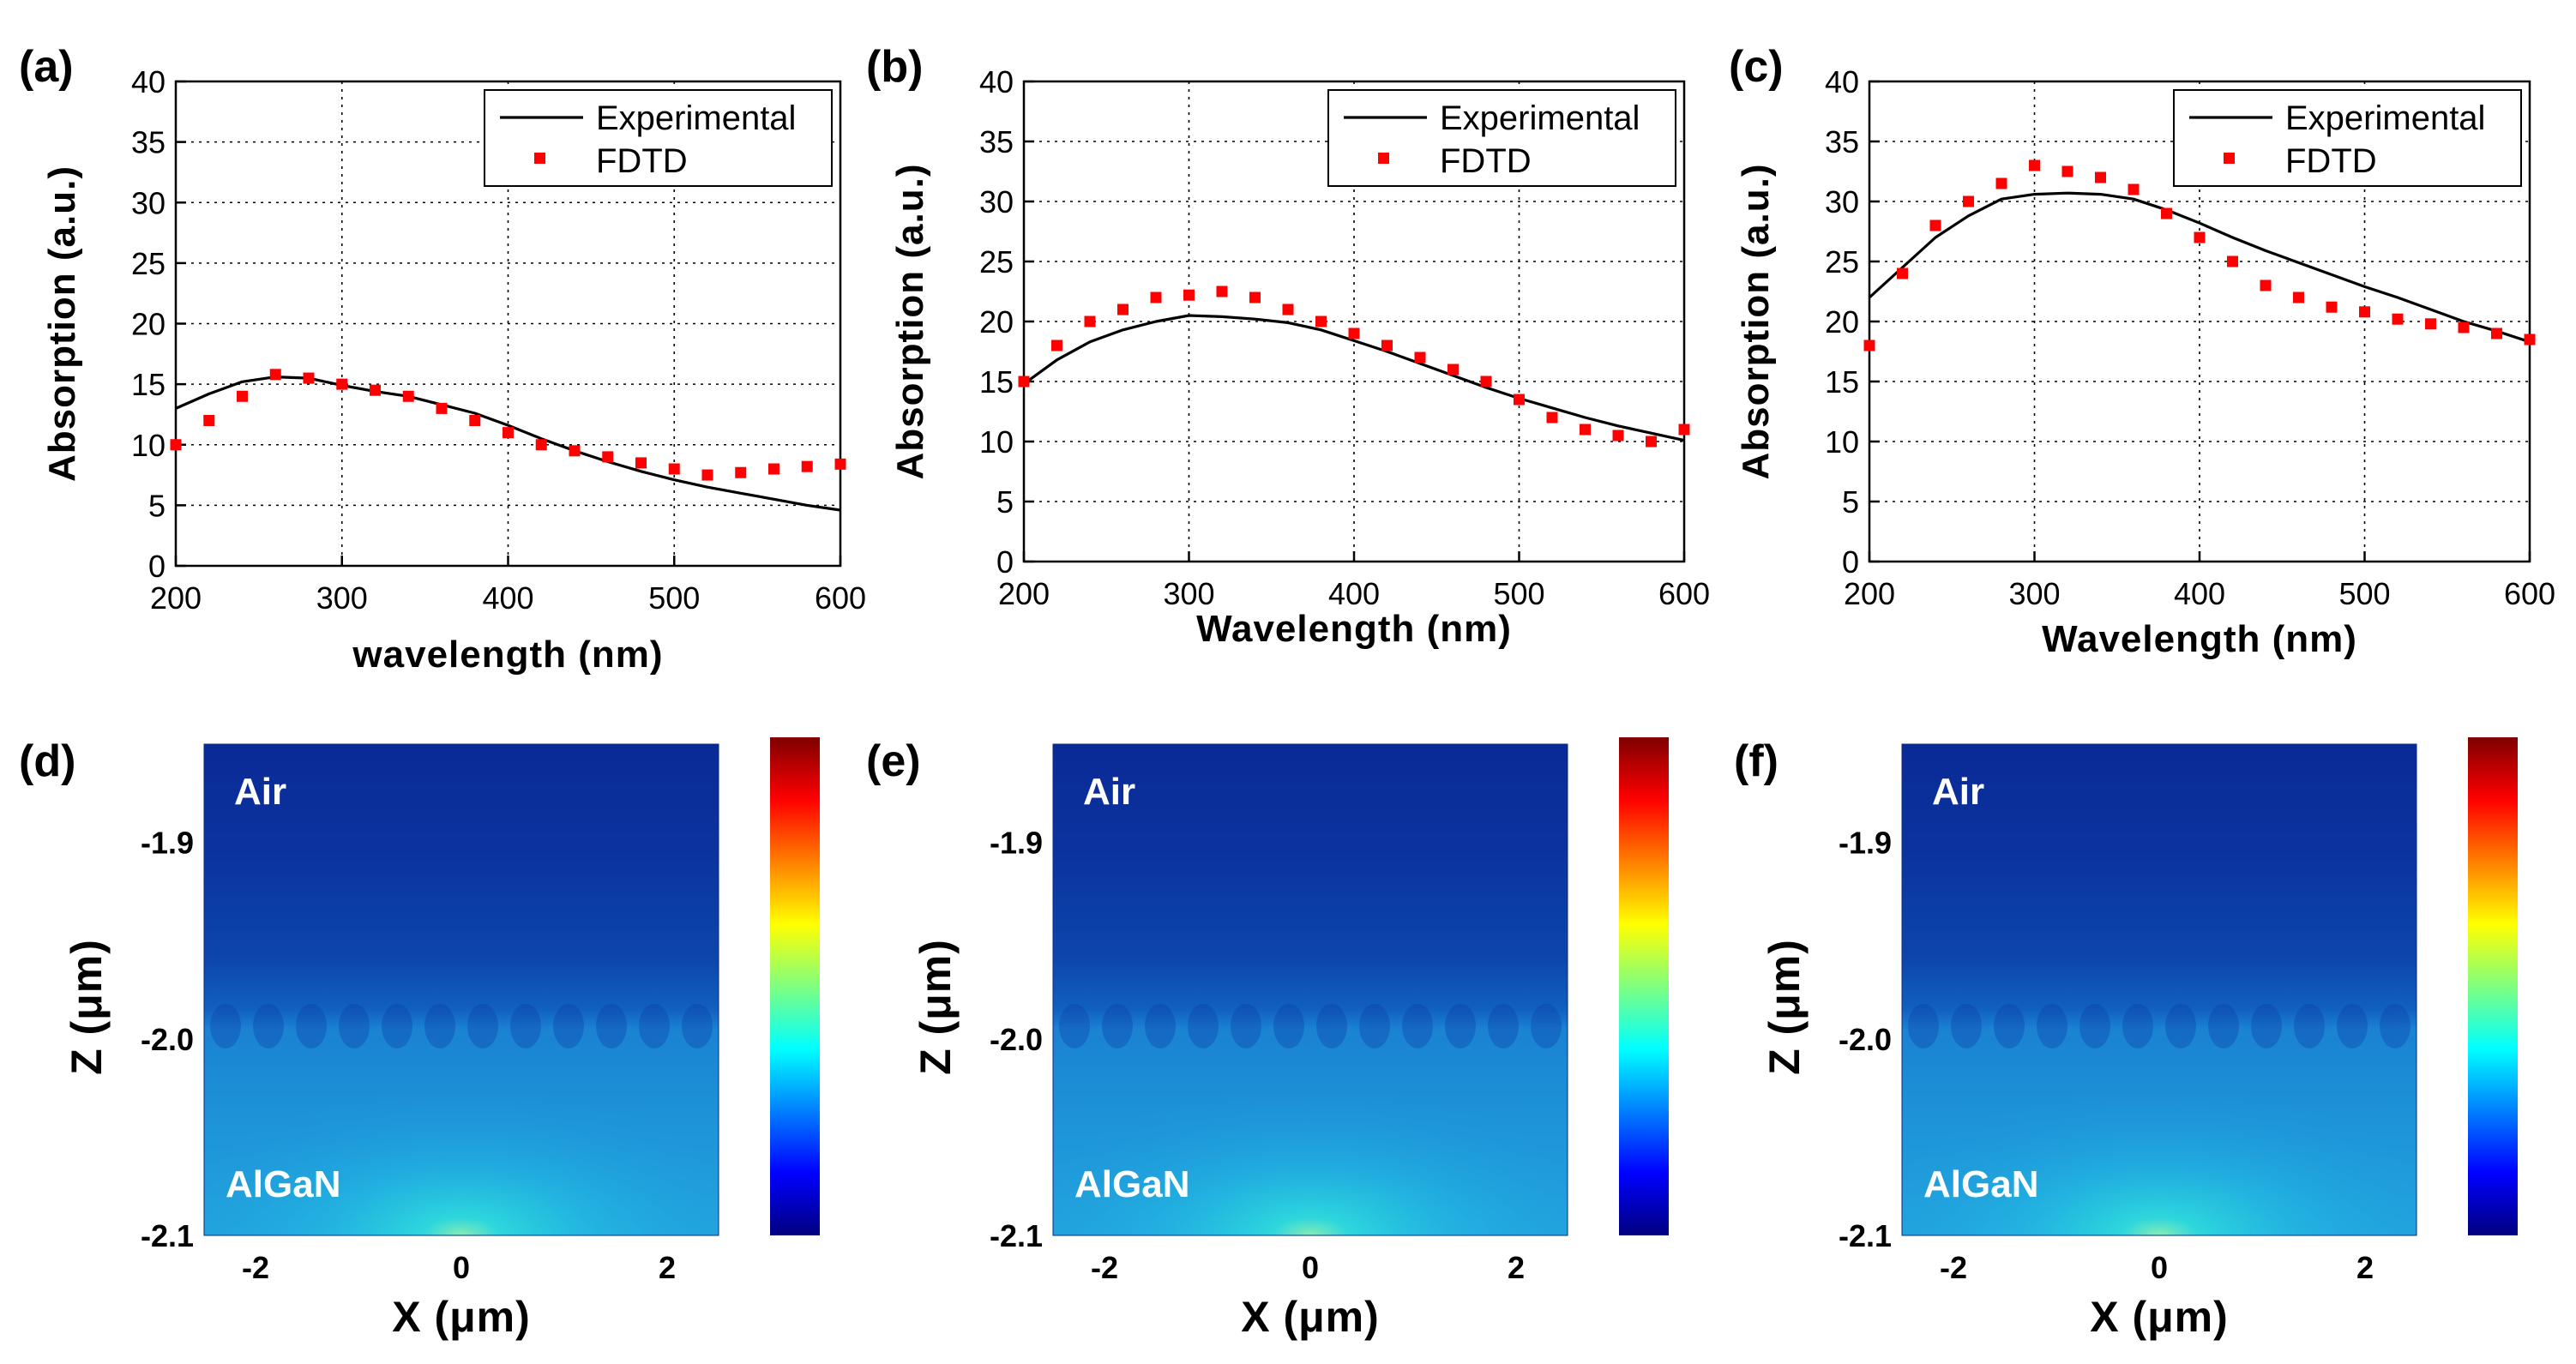 The height and width of the screenshot is (1364, 2576). What do you see at coordinates (342, 598) in the screenshot?
I see `x-tick-label: 300` at bounding box center [342, 598].